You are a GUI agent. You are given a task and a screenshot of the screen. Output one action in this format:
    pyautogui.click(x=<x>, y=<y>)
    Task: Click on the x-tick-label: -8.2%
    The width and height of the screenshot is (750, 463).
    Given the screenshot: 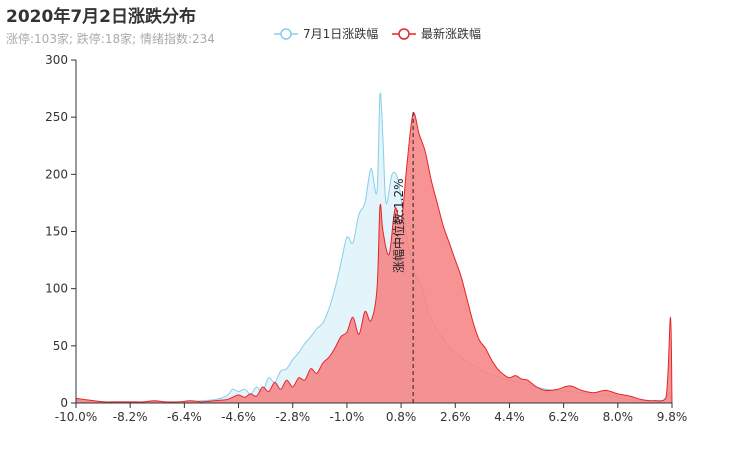 What is the action you would take?
    pyautogui.click(x=130, y=417)
    